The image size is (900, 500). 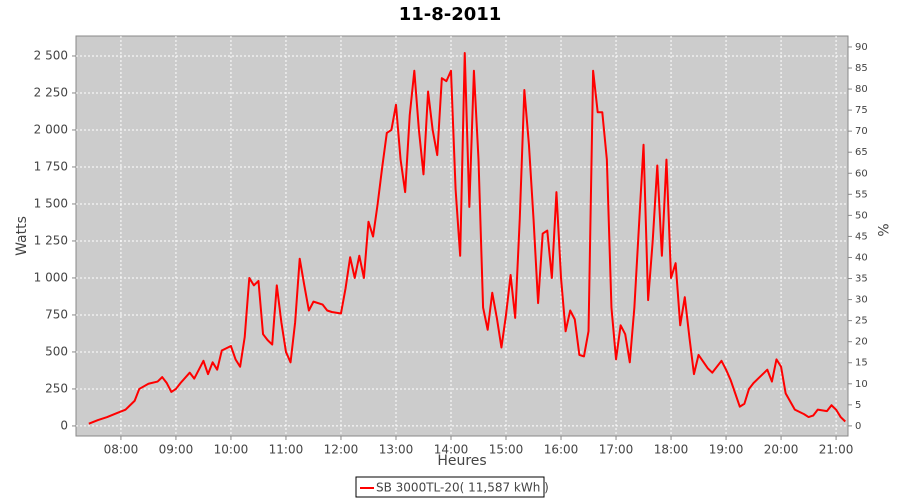 What do you see at coordinates (781, 450) in the screenshot?
I see `x-tick-label: 20:00` at bounding box center [781, 450].